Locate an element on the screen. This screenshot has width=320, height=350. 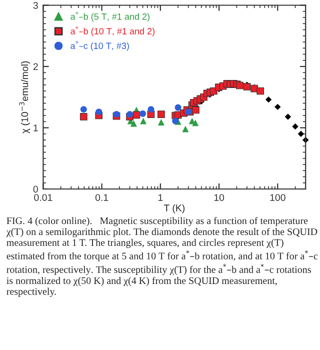
x-tick-label: 0.01 is located at coordinates (43, 197).